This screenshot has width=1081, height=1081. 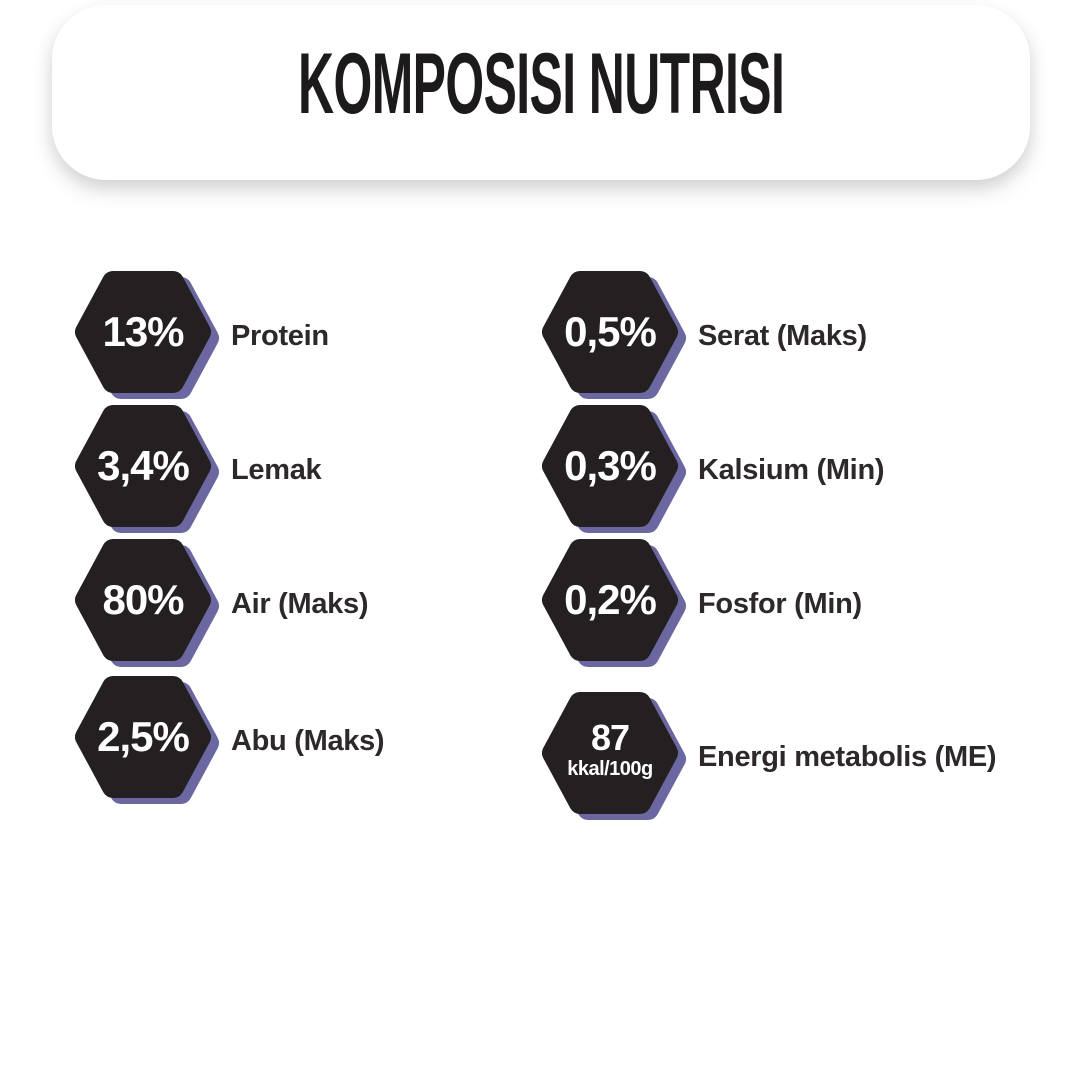 I want to click on hexagon-badge: 2,5%, so click(x=148, y=741).